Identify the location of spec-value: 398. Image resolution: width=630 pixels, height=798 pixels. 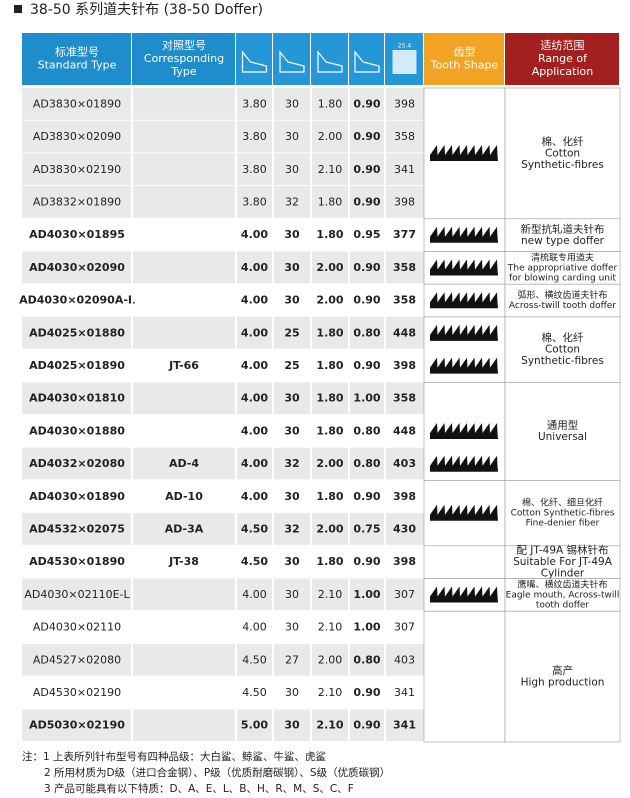
(404, 496).